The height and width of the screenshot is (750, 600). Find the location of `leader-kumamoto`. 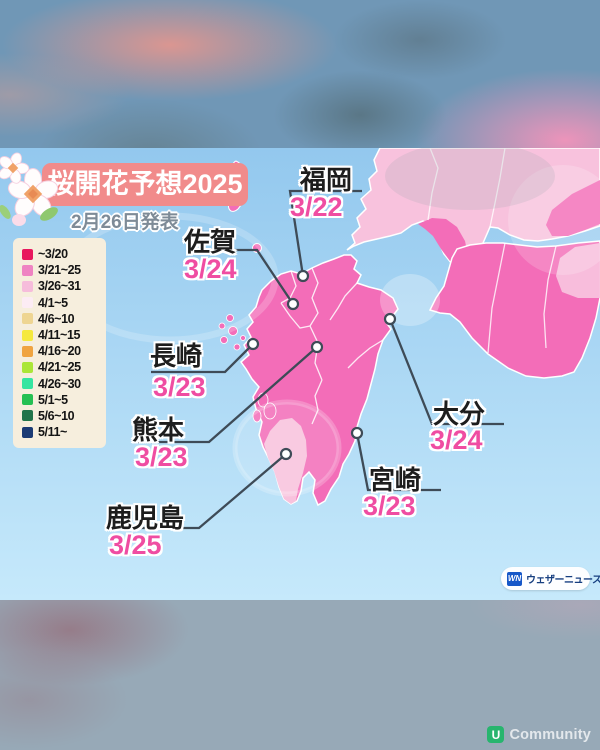

leader-kumamoto is located at coordinates (225, 395).